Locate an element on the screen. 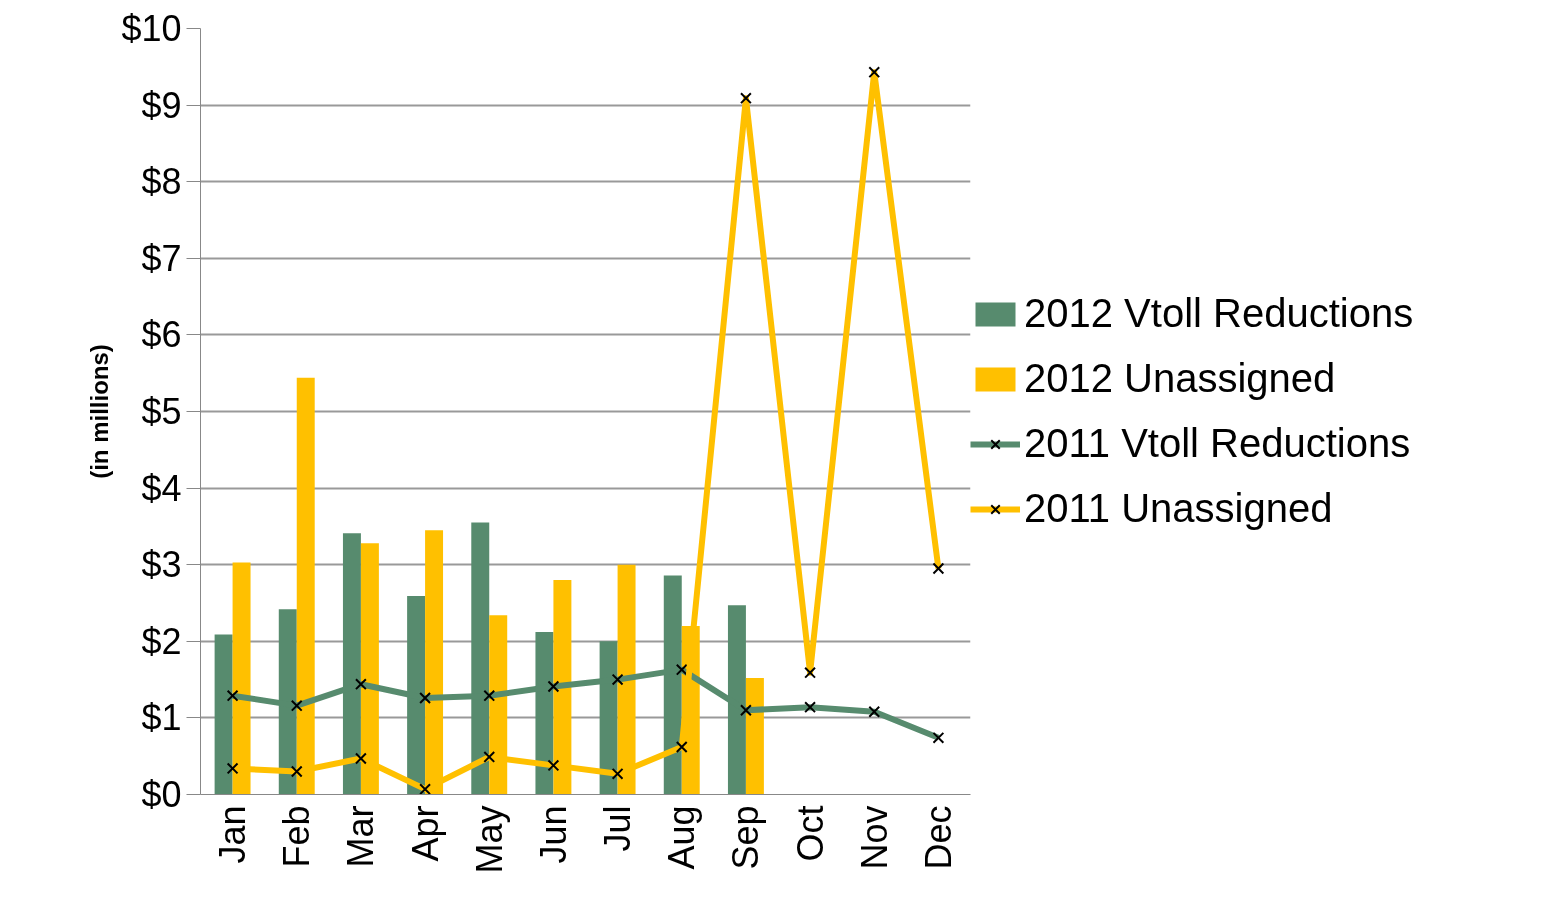  y-tick-label: $0 is located at coordinates (161, 794).